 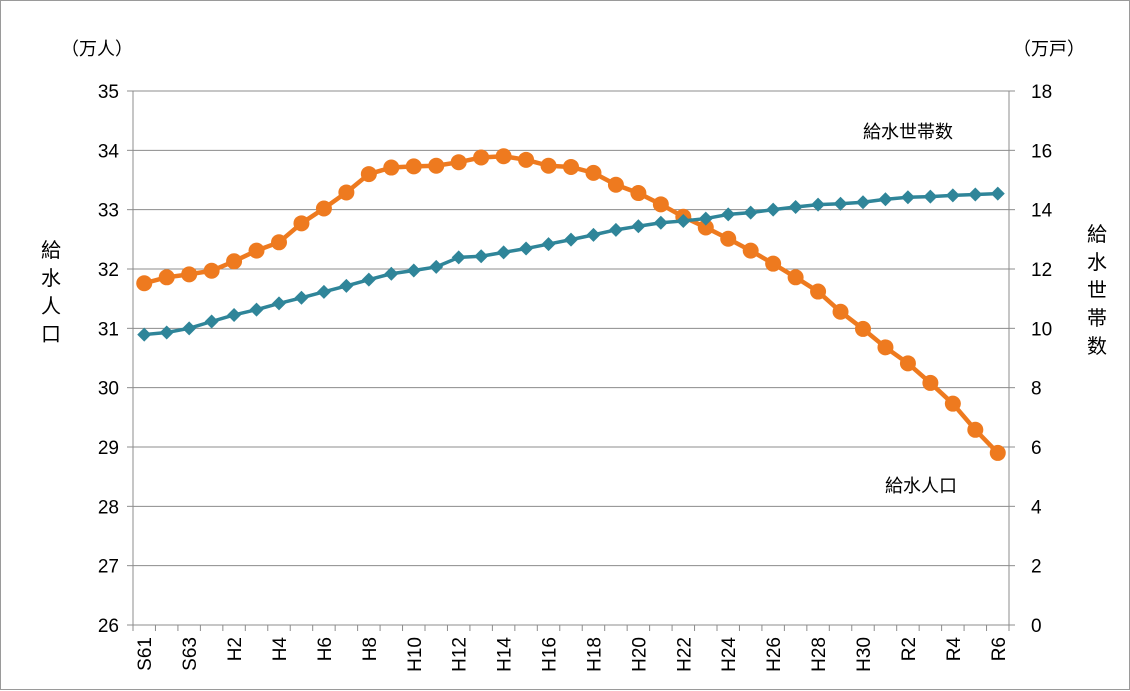 I want to click on right-tick-label-4: 8, so click(x=1036, y=389).